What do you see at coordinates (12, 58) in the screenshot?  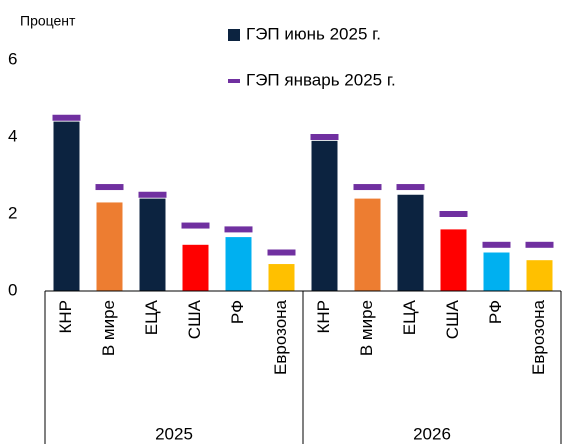 I see `y-tick-label: 6` at bounding box center [12, 58].